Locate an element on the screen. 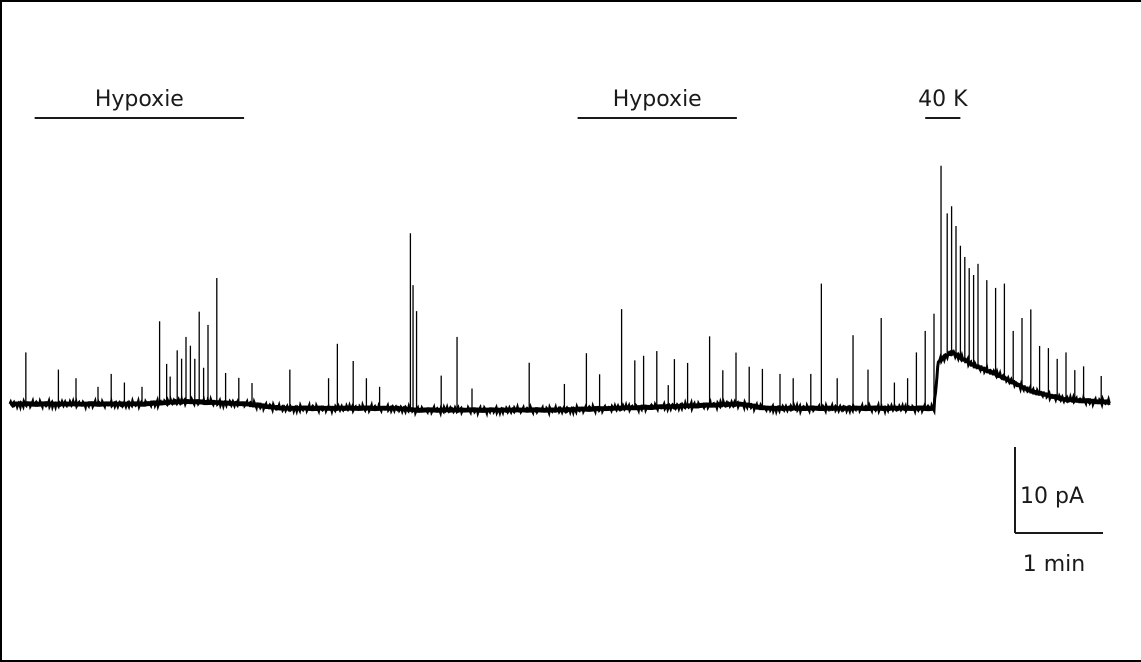 The image size is (1141, 662). baseline-trace is located at coordinates (559, 383).